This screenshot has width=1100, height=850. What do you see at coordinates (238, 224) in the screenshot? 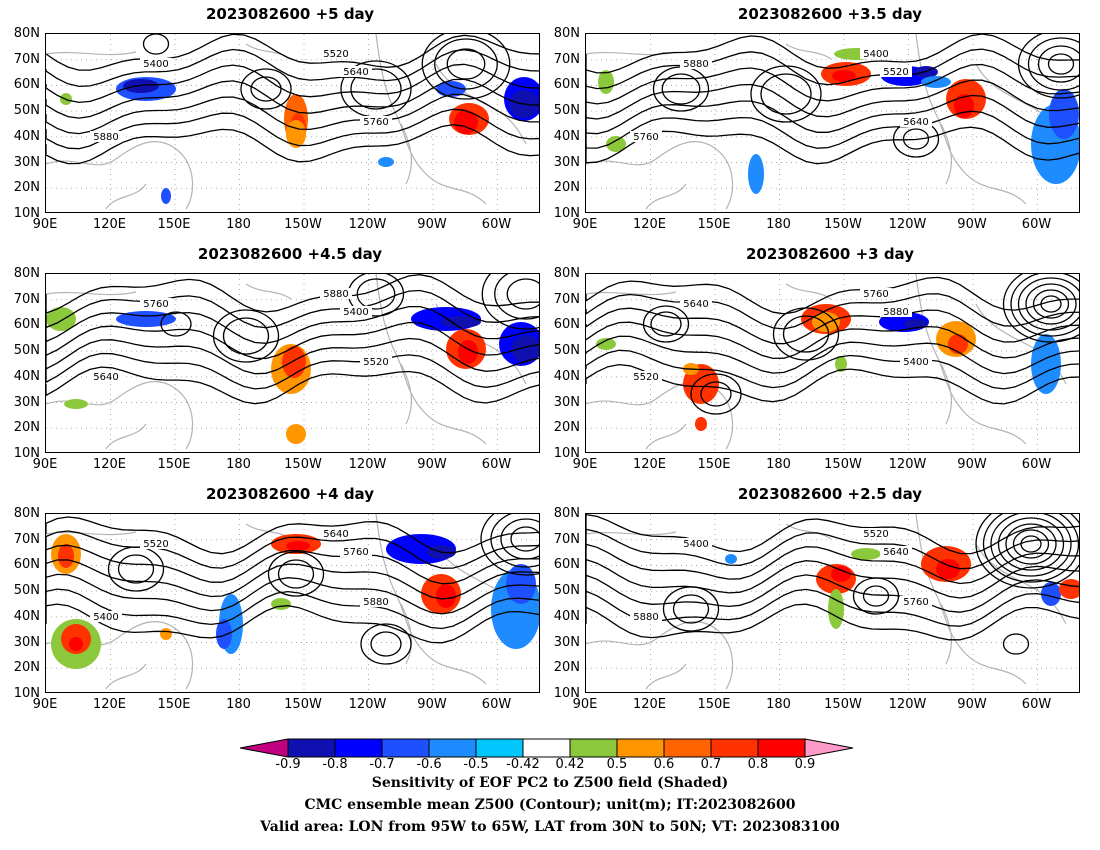
I see `longitude-tick-label: 180` at bounding box center [238, 224].